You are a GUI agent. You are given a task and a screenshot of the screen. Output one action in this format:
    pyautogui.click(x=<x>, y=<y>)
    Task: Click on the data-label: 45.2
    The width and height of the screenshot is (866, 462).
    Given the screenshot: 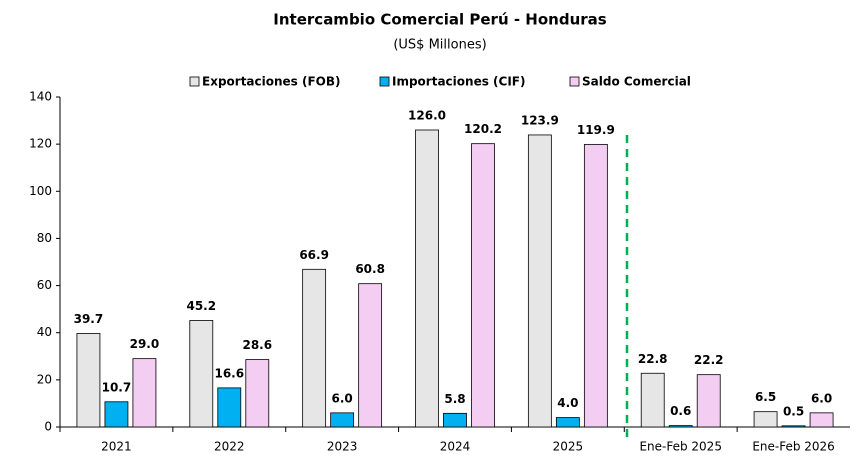 What is the action you would take?
    pyautogui.click(x=201, y=306)
    